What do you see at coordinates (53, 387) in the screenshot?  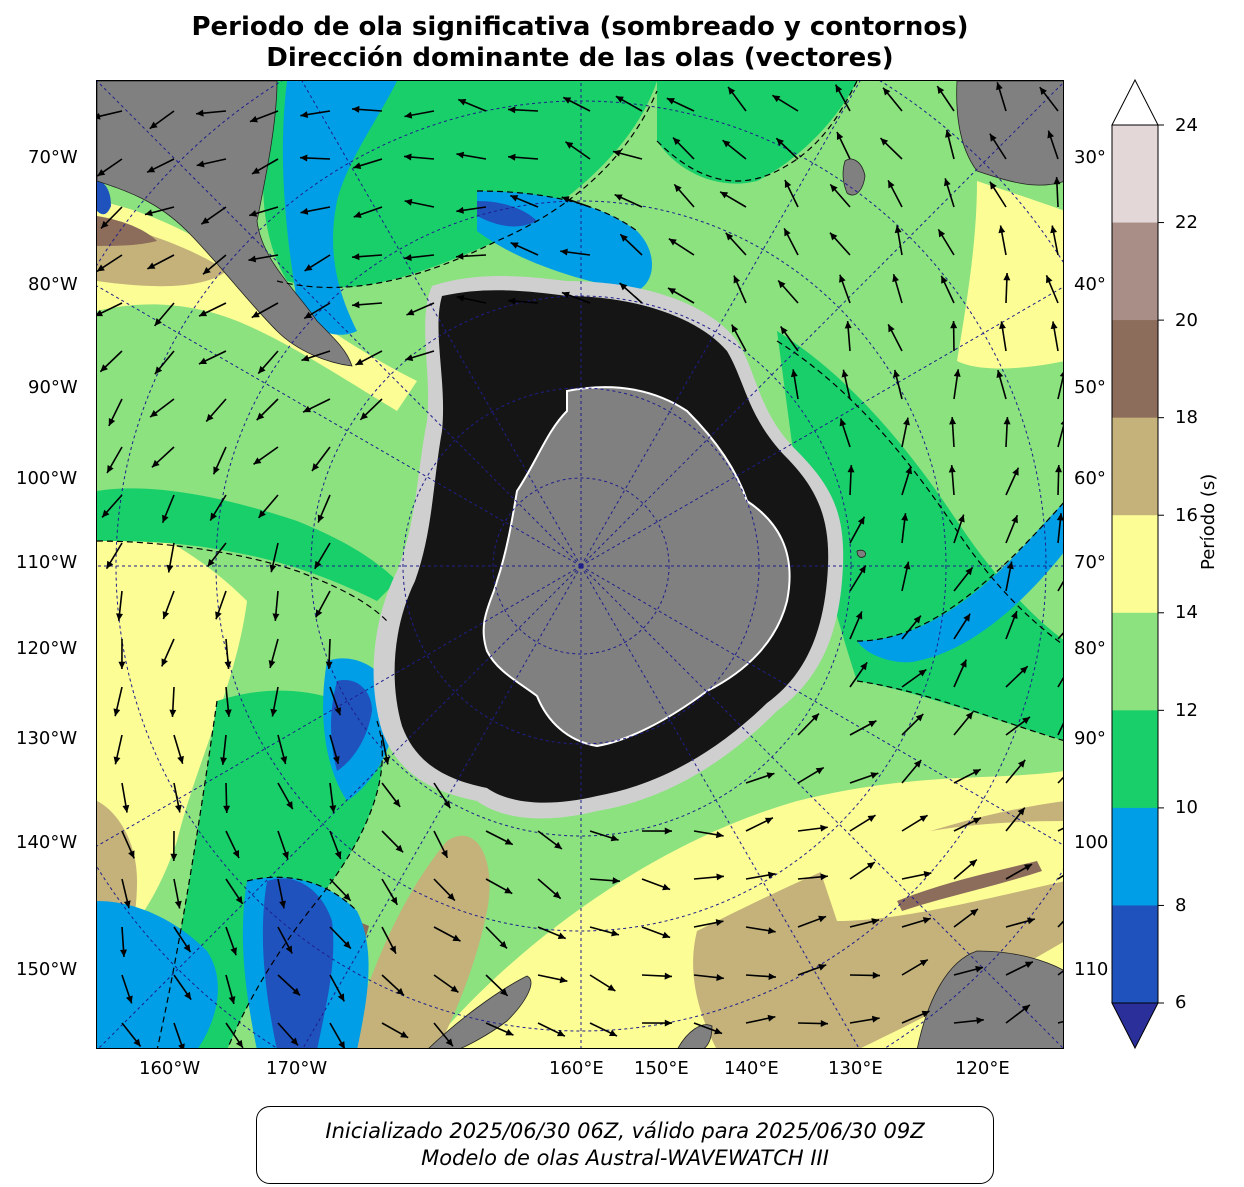 I see `lat-label-left-3: 90°W` at bounding box center [53, 387].